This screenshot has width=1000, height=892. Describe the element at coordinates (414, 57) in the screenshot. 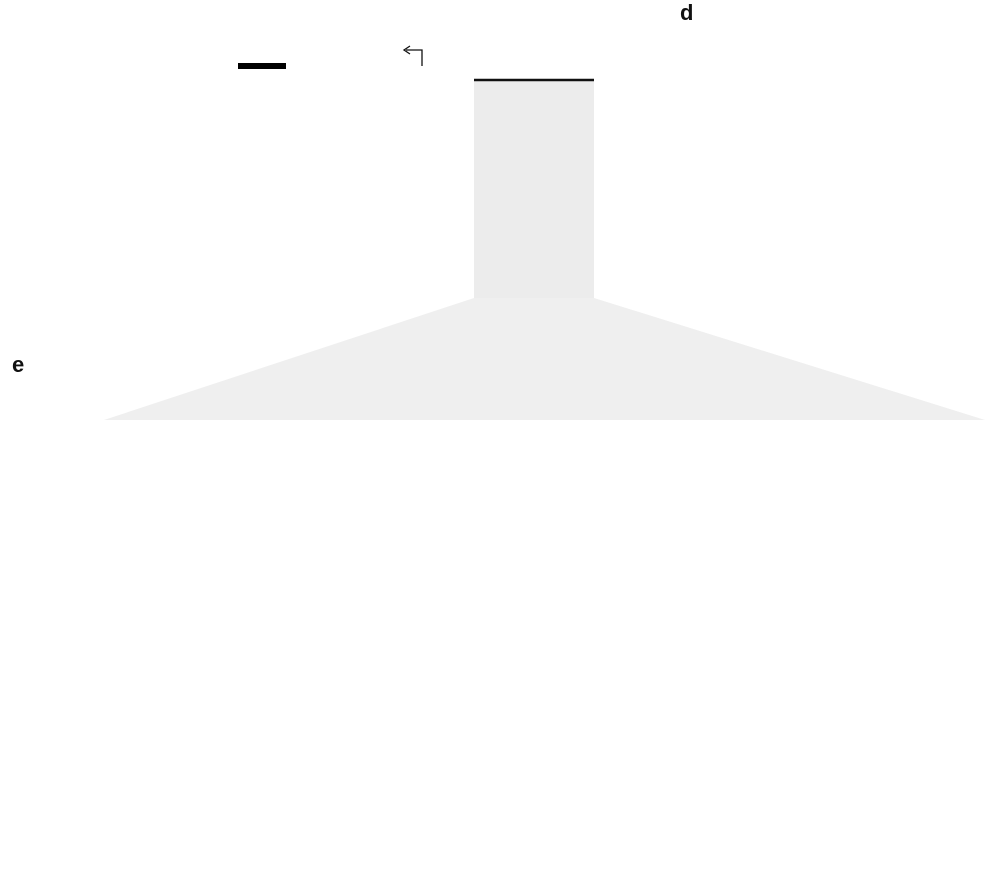

I see `tss-arrow-icon` at that location.